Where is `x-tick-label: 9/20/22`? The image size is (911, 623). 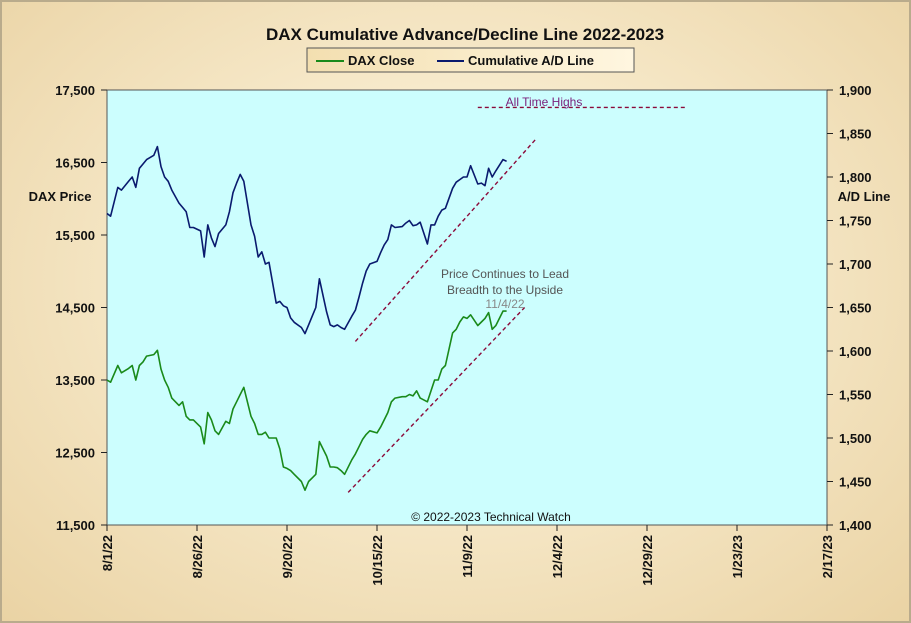 x-tick-label: 9/20/22 is located at coordinates (287, 556).